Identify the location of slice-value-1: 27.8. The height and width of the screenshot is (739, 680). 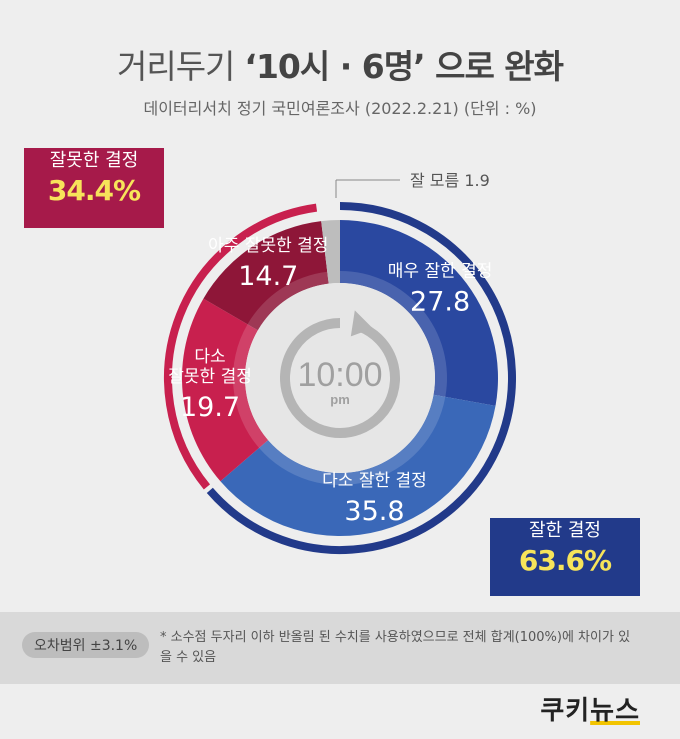
(440, 301).